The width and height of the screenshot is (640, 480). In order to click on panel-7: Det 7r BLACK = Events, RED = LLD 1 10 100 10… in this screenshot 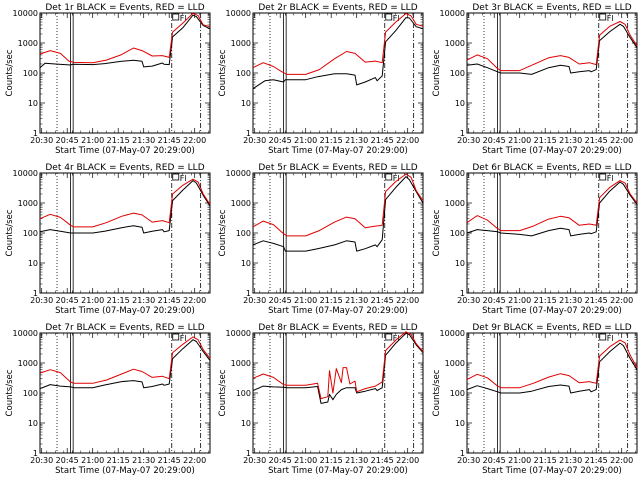, I will do `click(108, 399)`.